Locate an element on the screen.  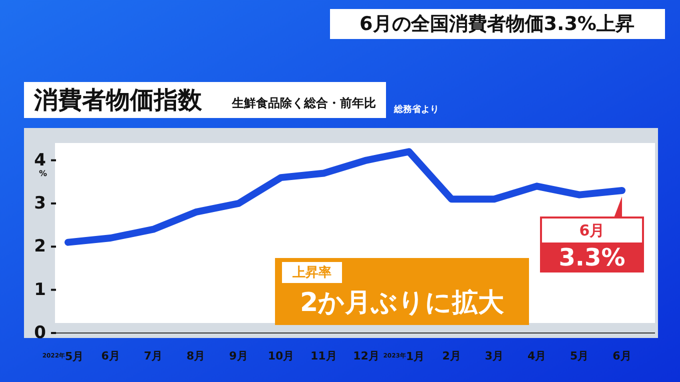
y-tick-label: 1 is located at coordinates (40, 290).